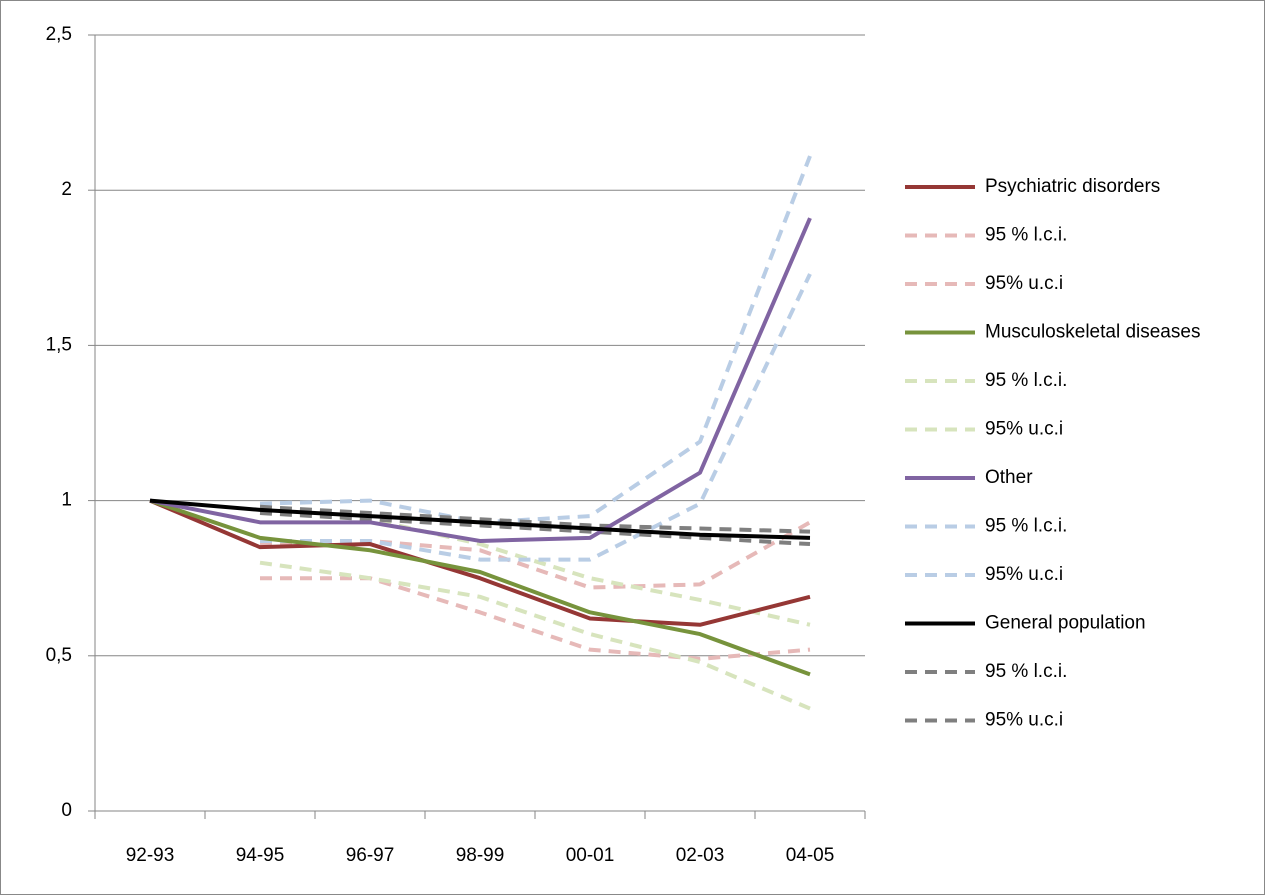 This screenshot has width=1265, height=895. What do you see at coordinates (370, 855) in the screenshot?
I see `x-tick-label: 96-97` at bounding box center [370, 855].